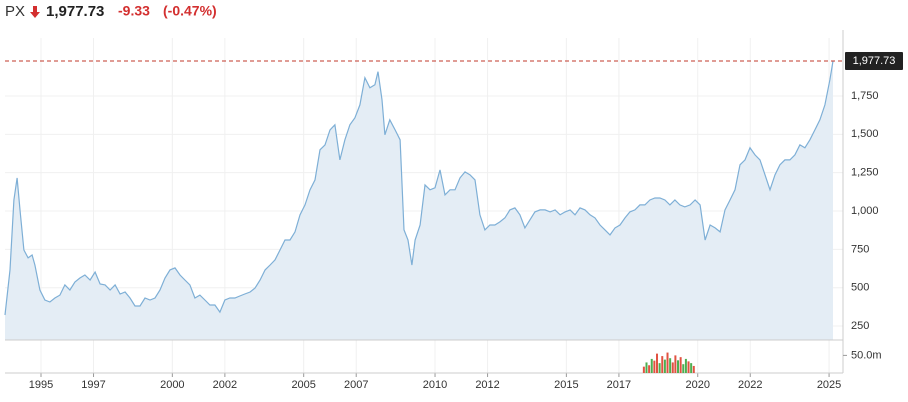 The image size is (908, 402). Describe the element at coordinates (303, 385) in the screenshot. I see `x-tick-label: 2005` at that location.